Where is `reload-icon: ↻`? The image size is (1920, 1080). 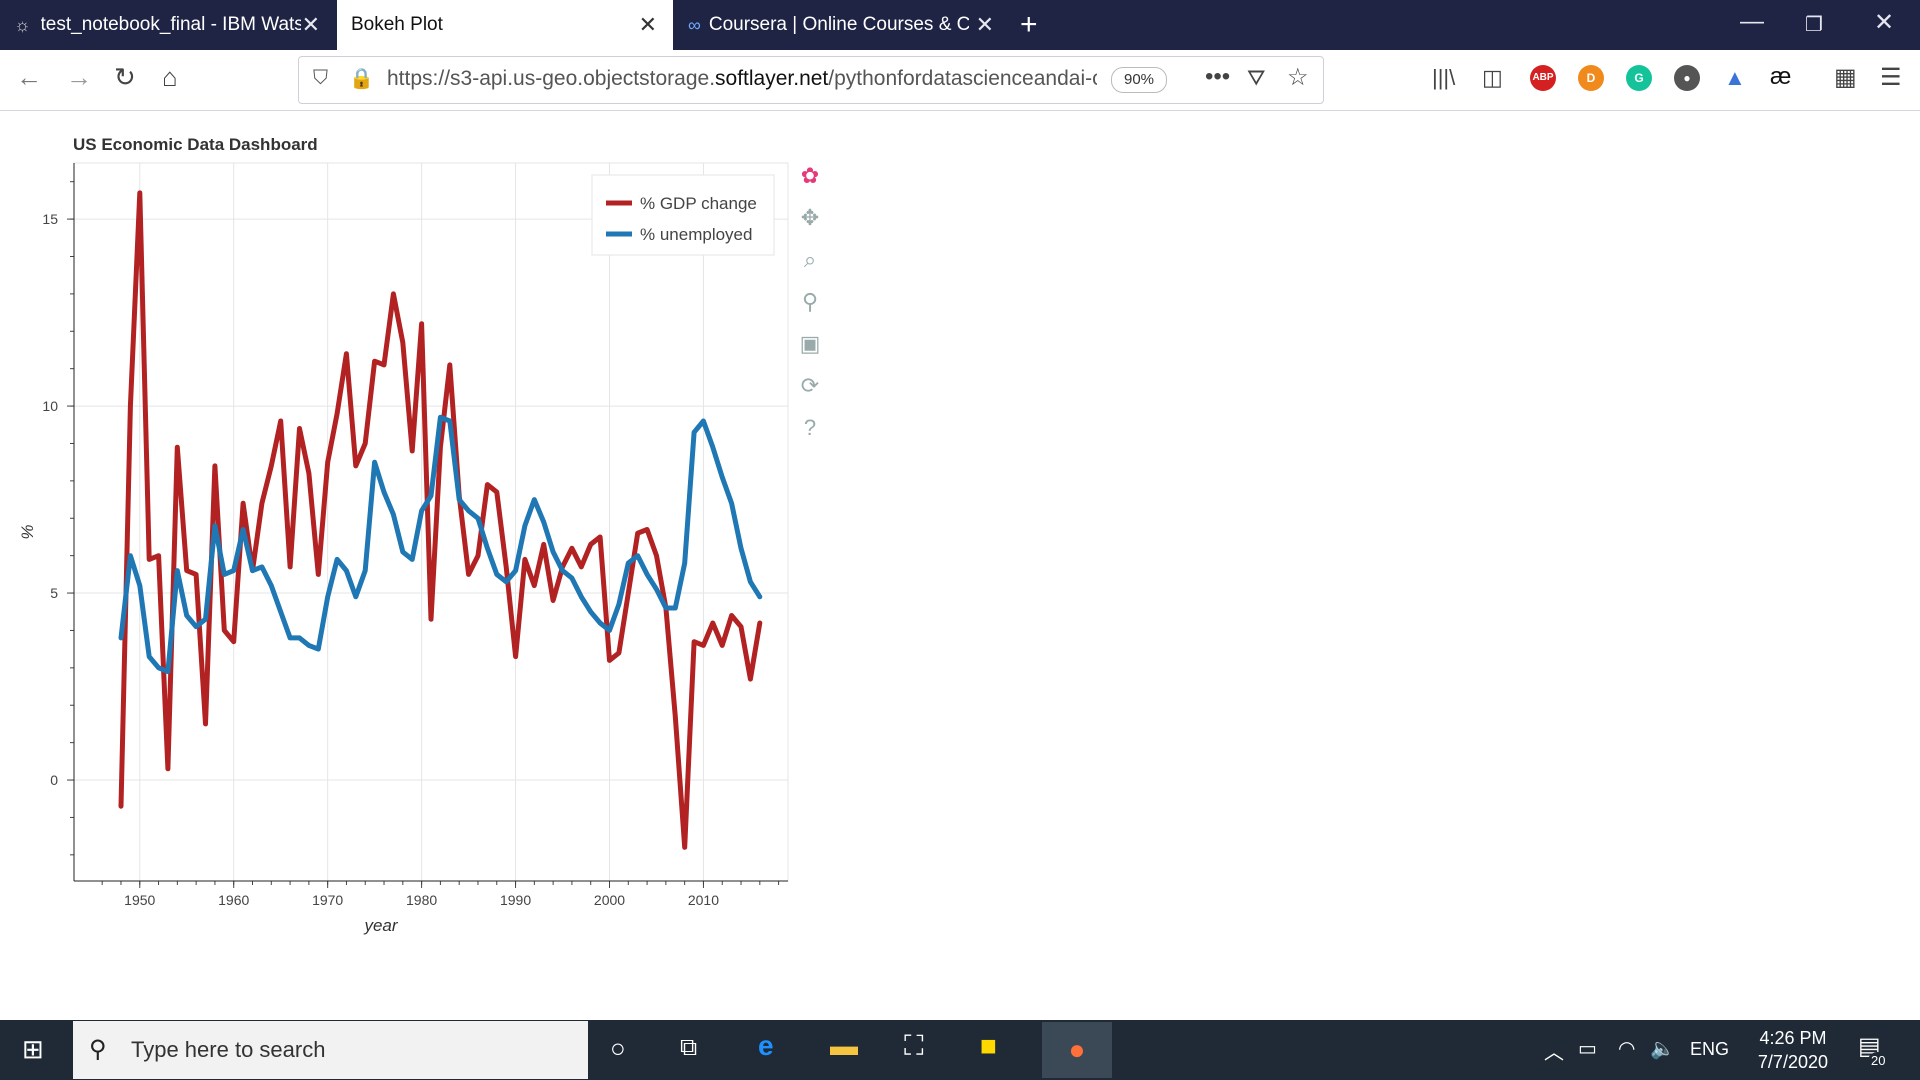 reload-icon: ↻ is located at coordinates (125, 77).